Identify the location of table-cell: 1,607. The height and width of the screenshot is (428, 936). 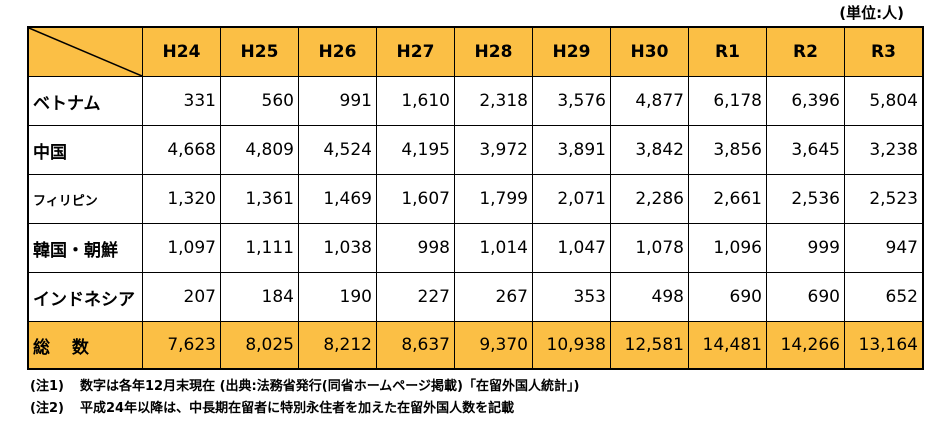
(415, 199).